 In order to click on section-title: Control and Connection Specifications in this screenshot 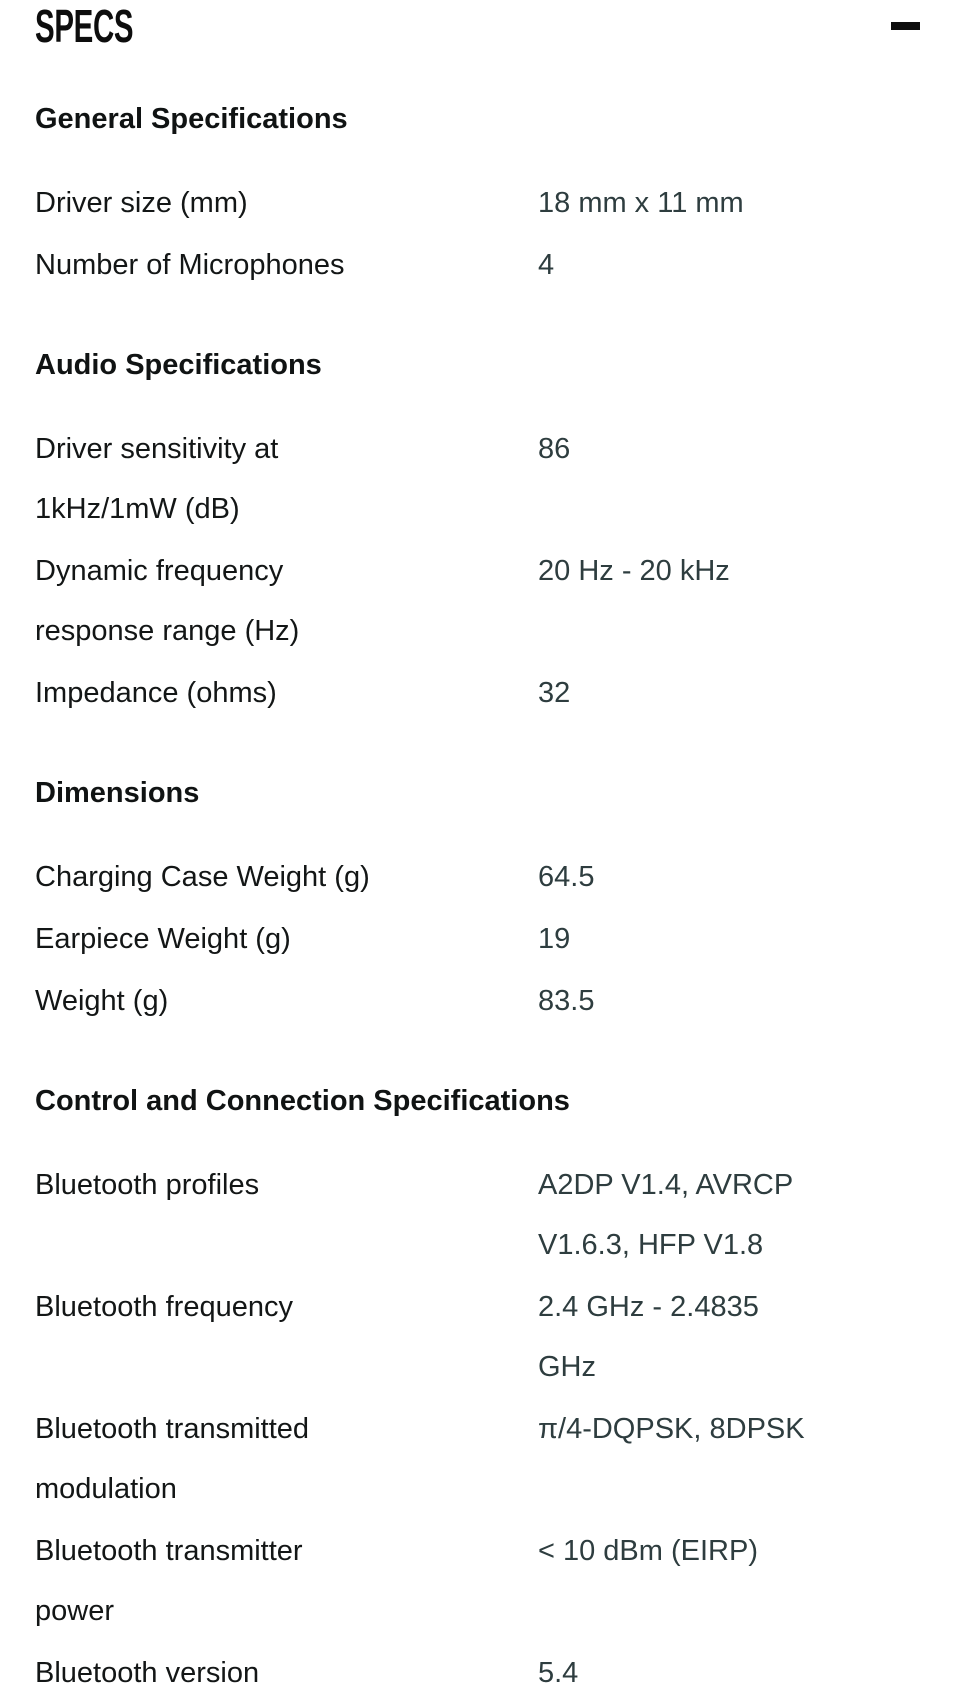, I will do `click(302, 1101)`.